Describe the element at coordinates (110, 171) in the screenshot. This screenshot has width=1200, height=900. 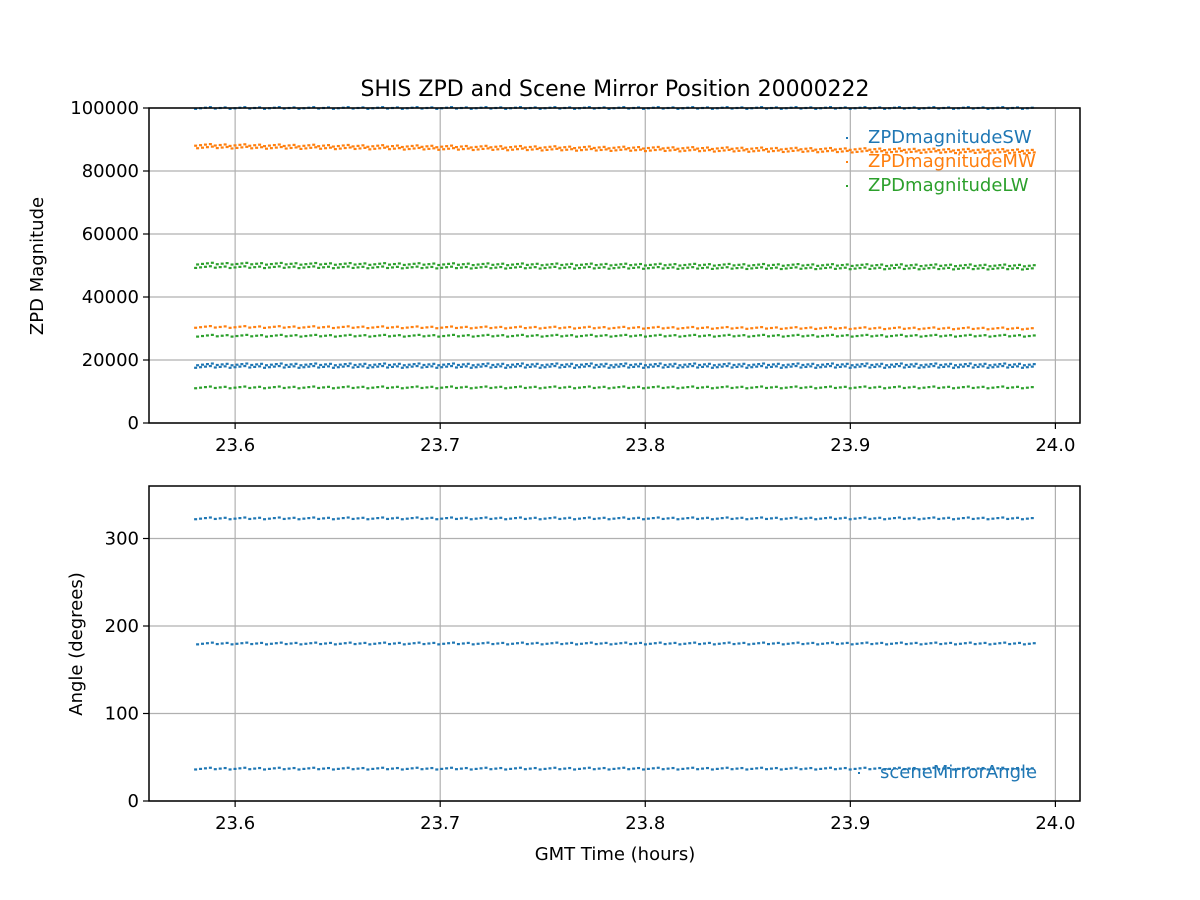
I see `zpd-y-tick-label: 80000` at that location.